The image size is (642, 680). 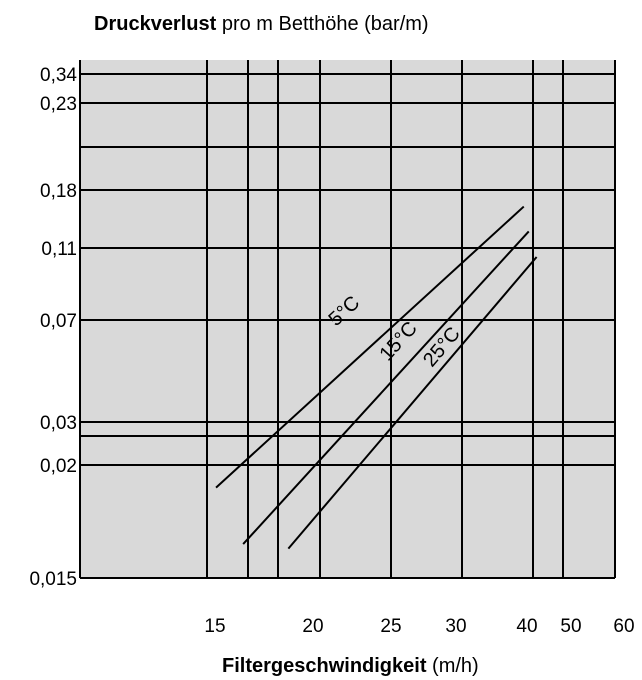 I want to click on x-tick-label: 25, so click(x=390, y=626).